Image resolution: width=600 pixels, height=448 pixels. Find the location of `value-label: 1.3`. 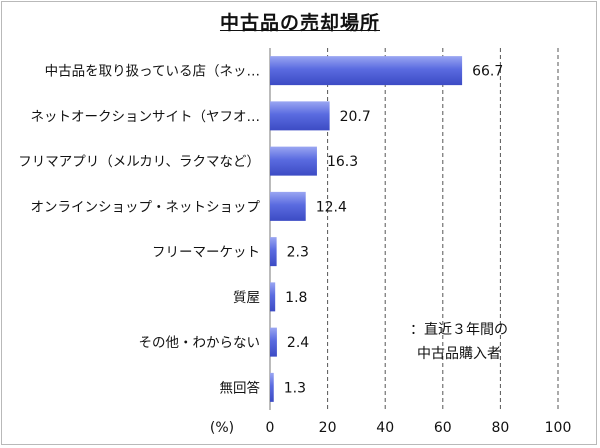

value-label: 1.3 is located at coordinates (295, 388).